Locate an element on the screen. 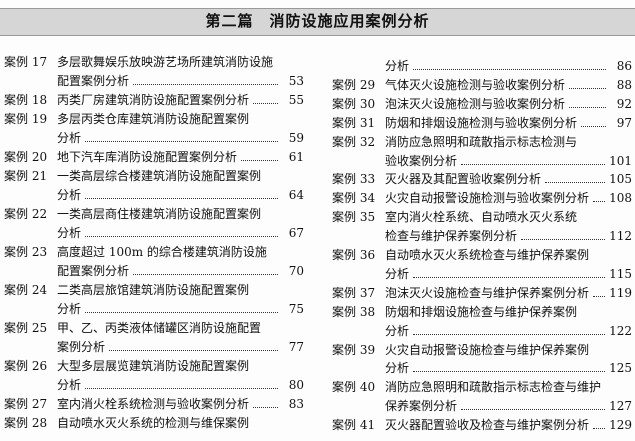  entry-label: 案例 22 is located at coordinates (26, 214).